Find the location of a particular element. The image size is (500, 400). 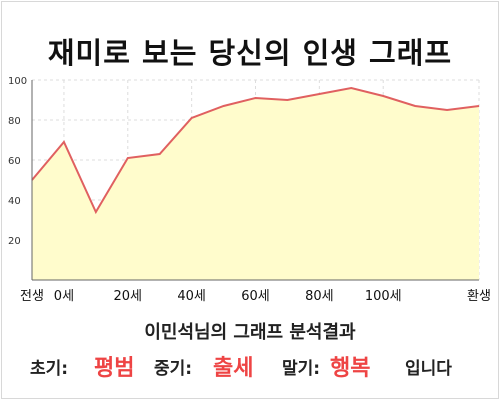

analysis-result: 초기: 평범 중기: 출세 말기: 행복 입니다 is located at coordinates (250, 365).